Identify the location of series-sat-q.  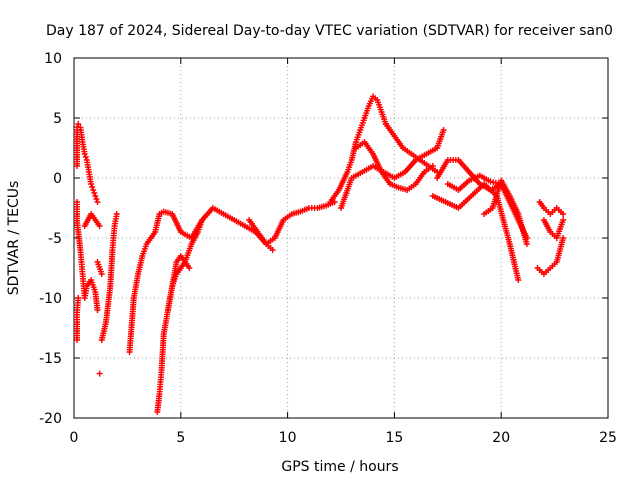
(475, 232).